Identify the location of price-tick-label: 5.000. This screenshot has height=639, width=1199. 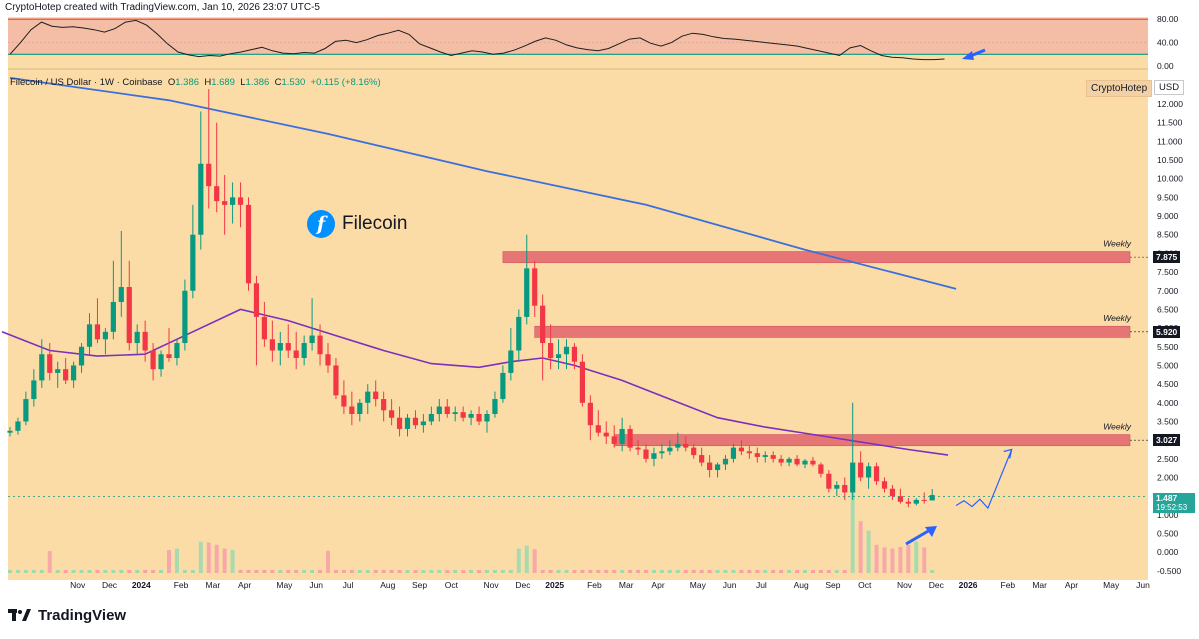
(1168, 365).